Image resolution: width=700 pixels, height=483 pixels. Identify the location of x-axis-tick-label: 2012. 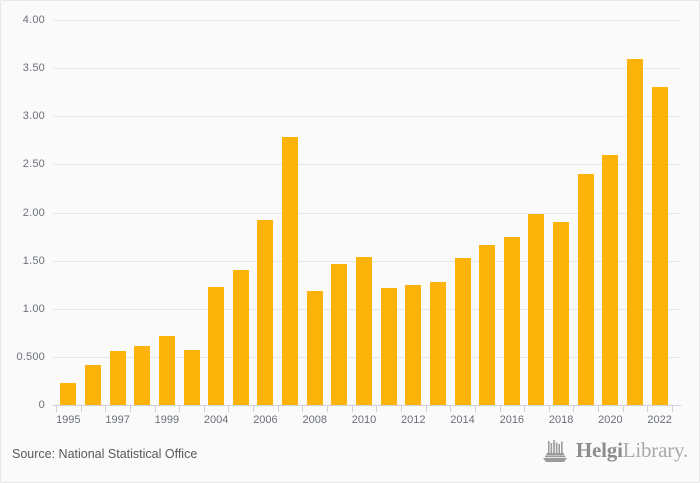
(413, 420).